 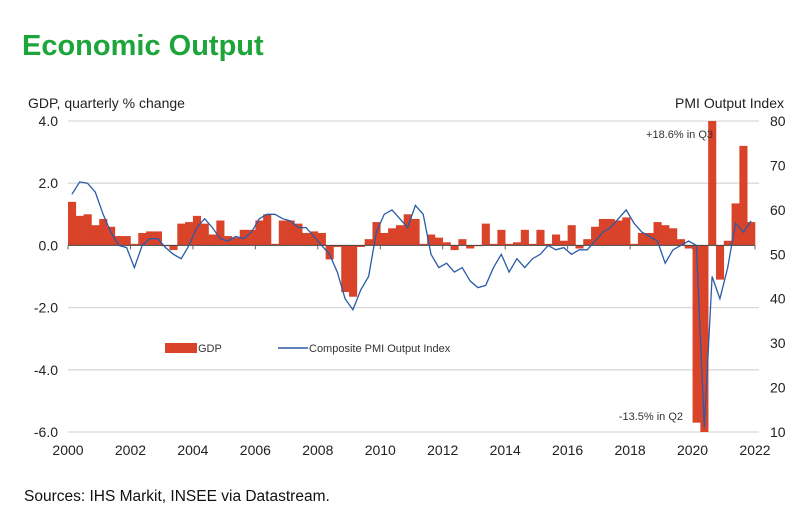 I want to click on left-tick-label: -6.0, so click(x=46, y=432).